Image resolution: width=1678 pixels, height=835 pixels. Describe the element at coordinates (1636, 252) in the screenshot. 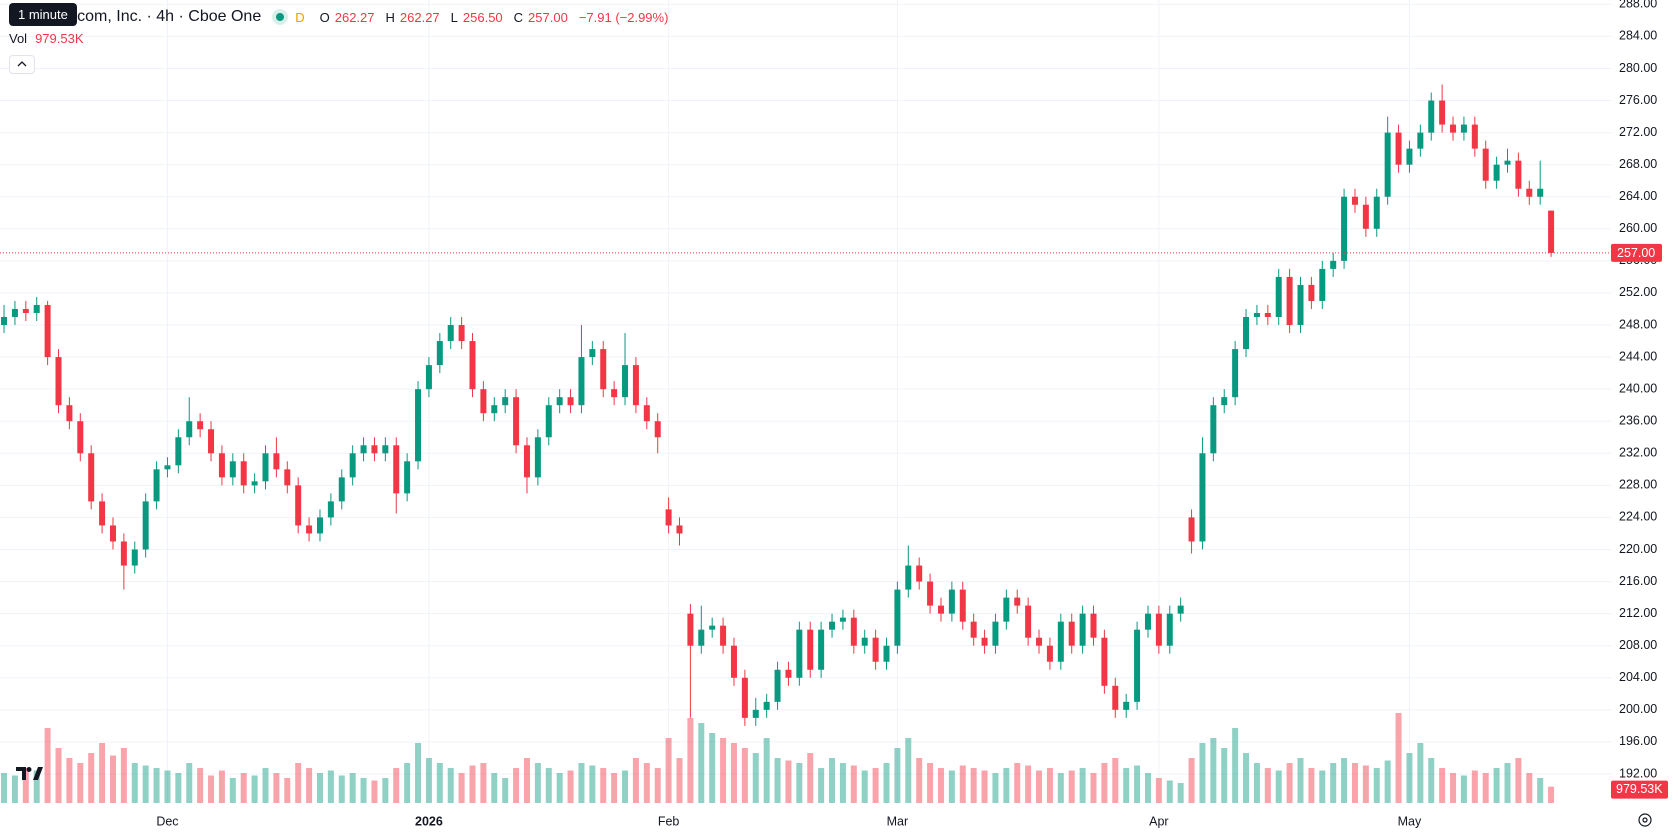

I see `price-label-box` at that location.